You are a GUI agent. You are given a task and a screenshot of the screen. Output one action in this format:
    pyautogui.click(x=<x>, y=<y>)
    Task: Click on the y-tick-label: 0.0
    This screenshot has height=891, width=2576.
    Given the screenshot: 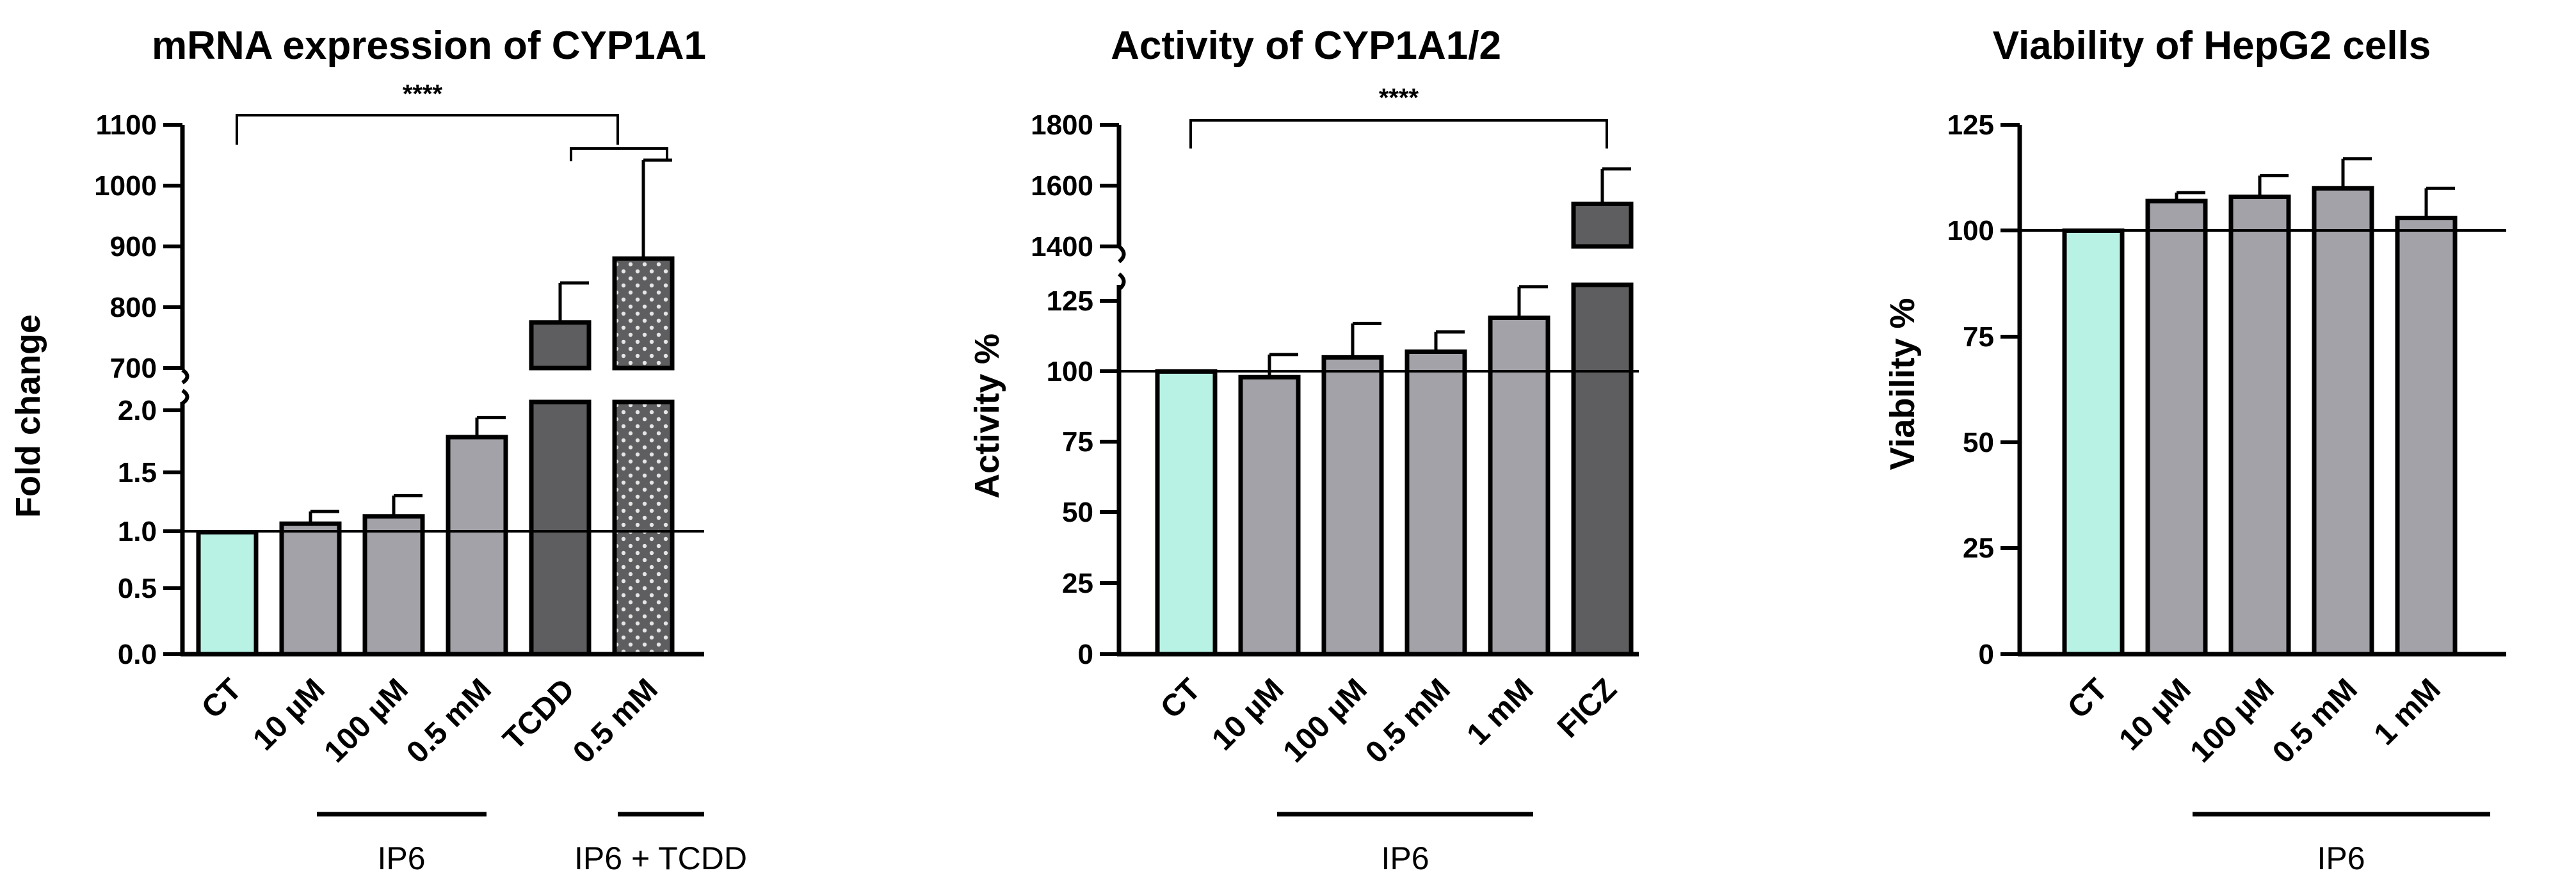 What is the action you would take?
    pyautogui.click(x=137, y=654)
    